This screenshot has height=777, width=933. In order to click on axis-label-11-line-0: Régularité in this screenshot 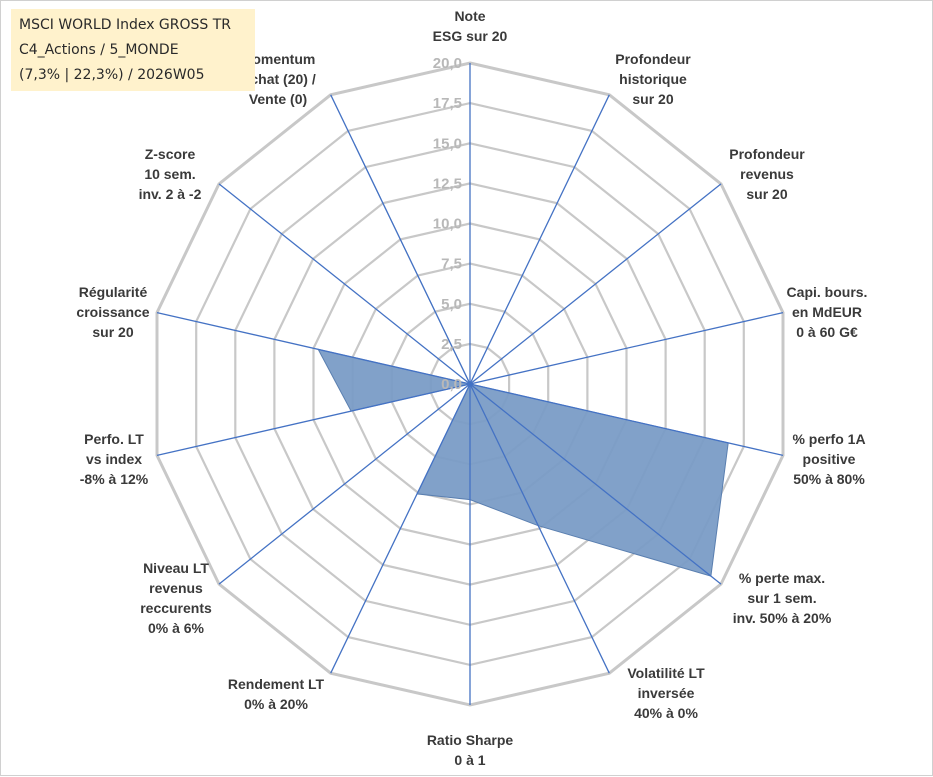, I will do `click(113, 292)`.